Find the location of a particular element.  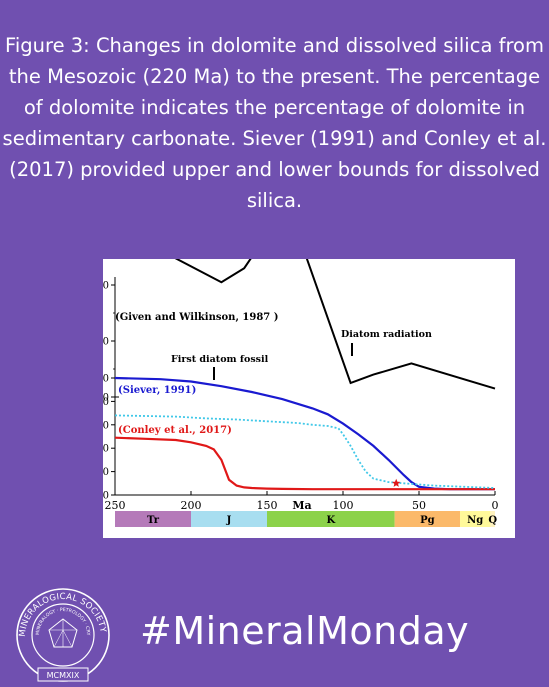

period-label-q: Q is located at coordinates (492, 520).